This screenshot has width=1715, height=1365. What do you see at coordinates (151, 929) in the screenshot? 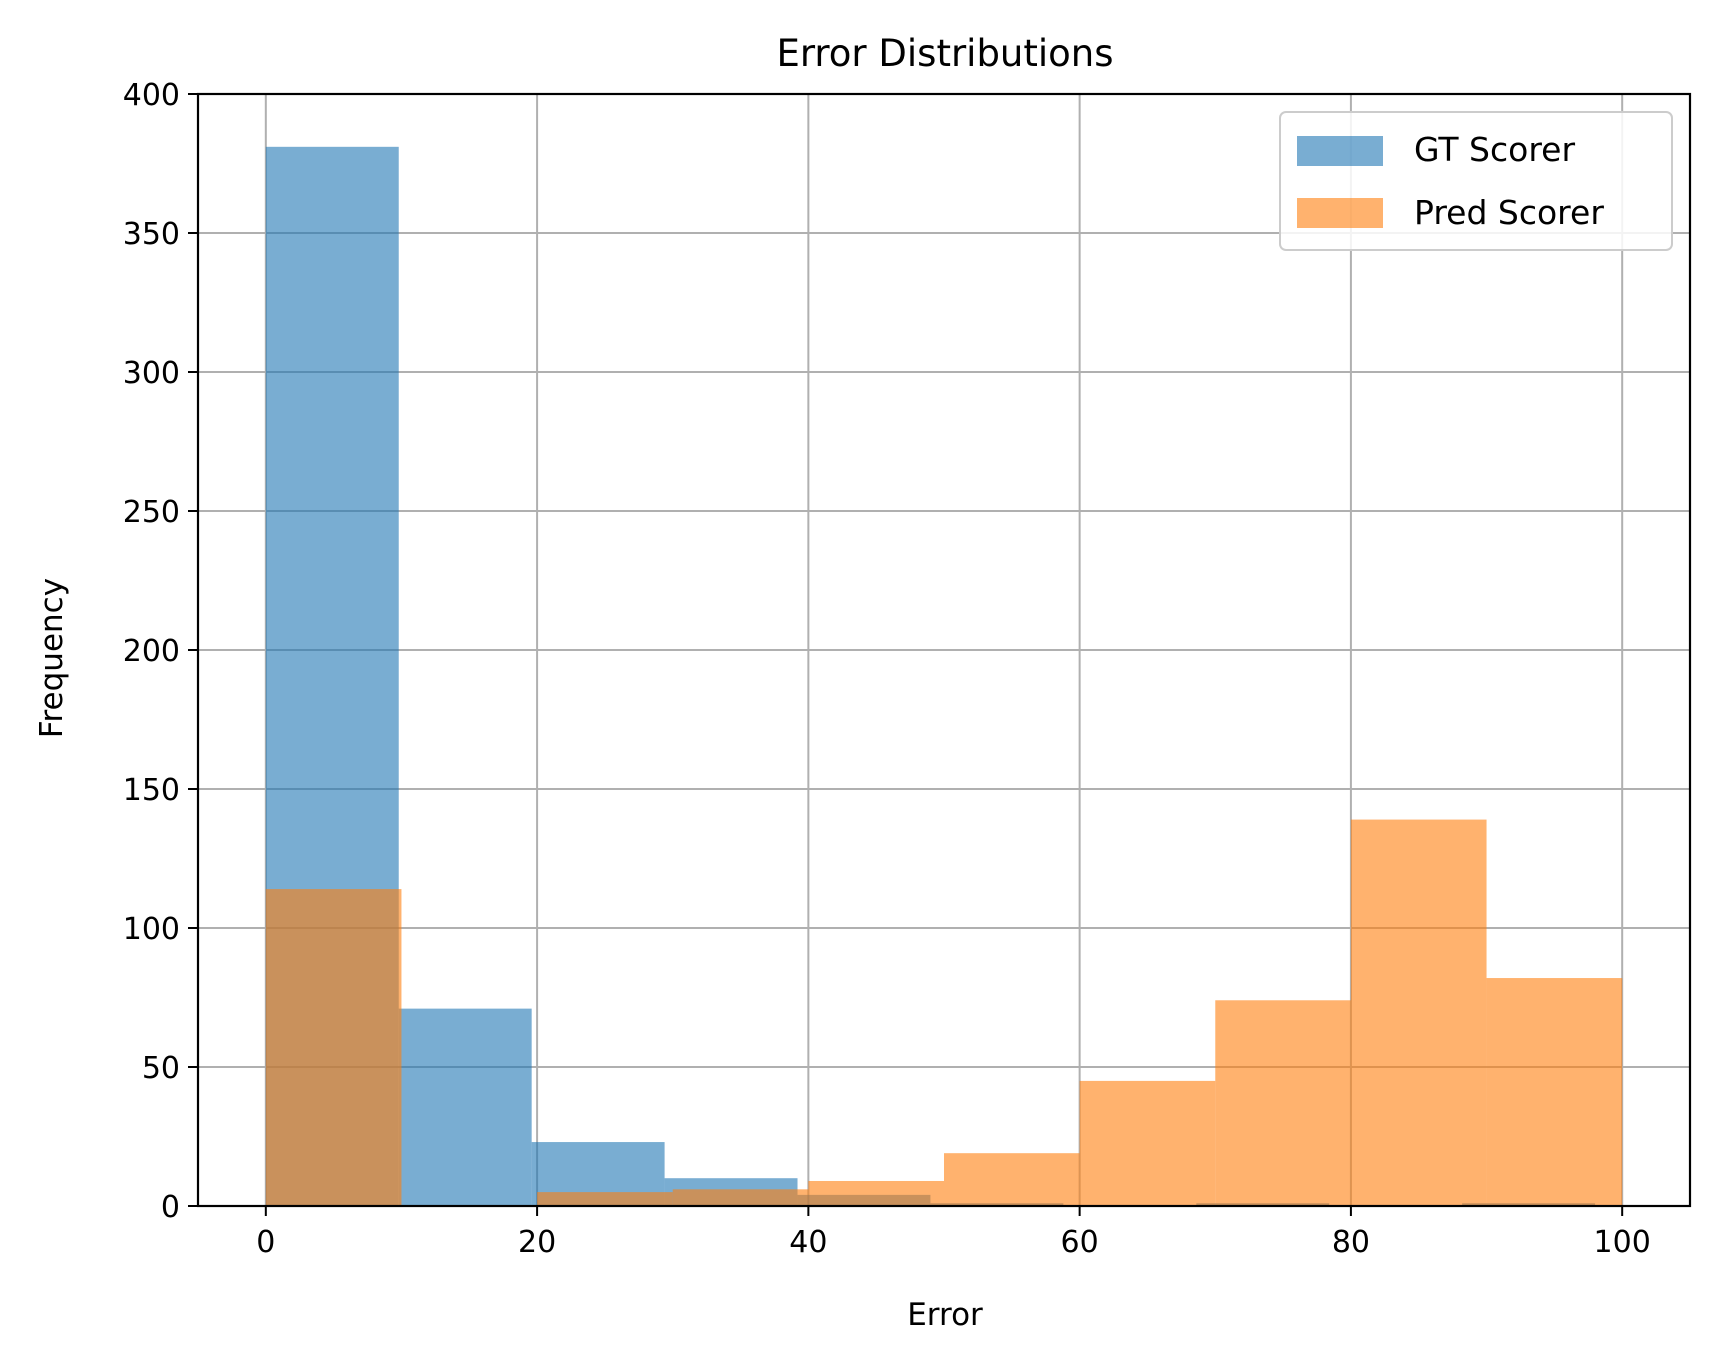
I see `y-tick-label: 100` at bounding box center [151, 929].